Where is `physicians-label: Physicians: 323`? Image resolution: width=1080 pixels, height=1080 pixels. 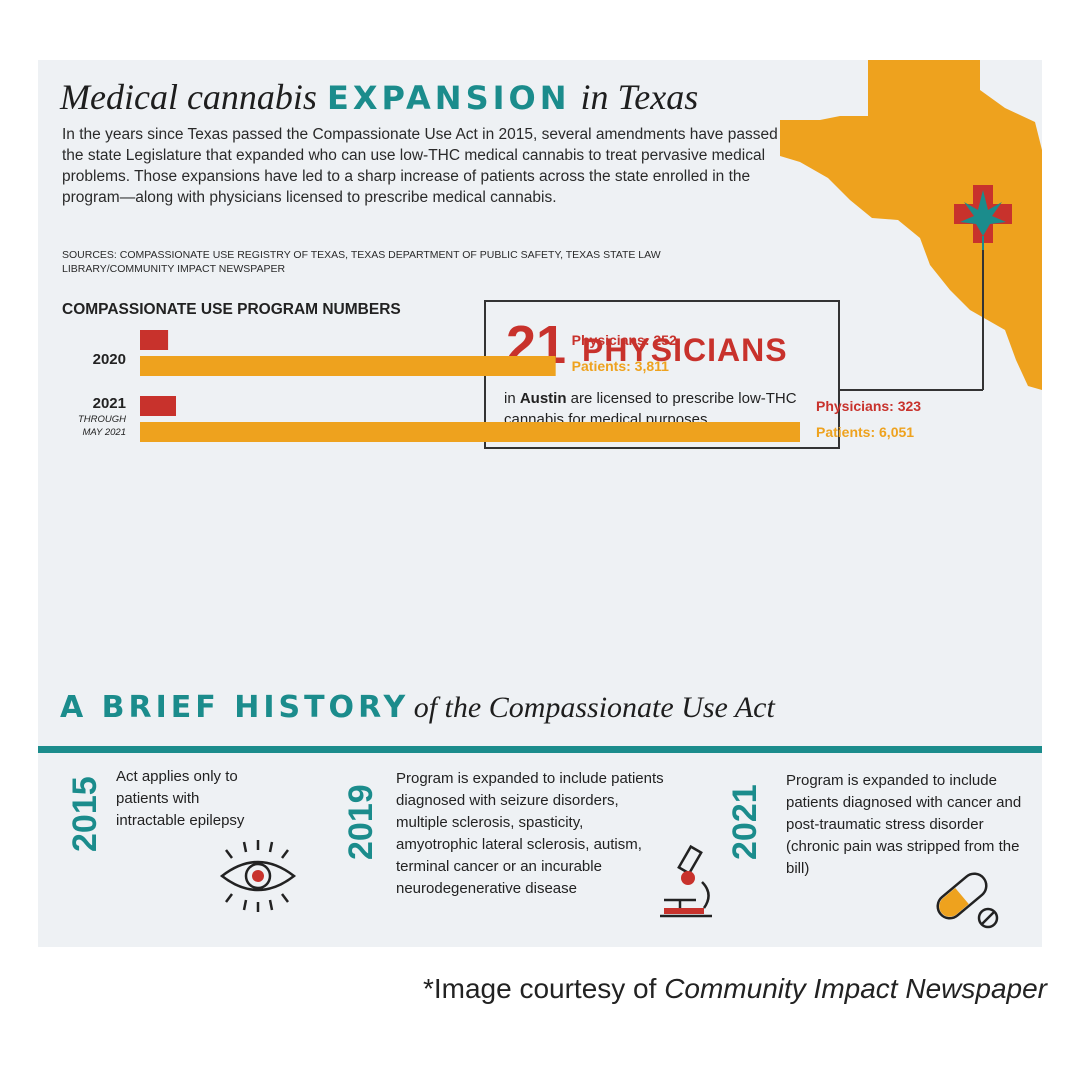
physicians-label: Physicians: 323 is located at coordinates (868, 406).